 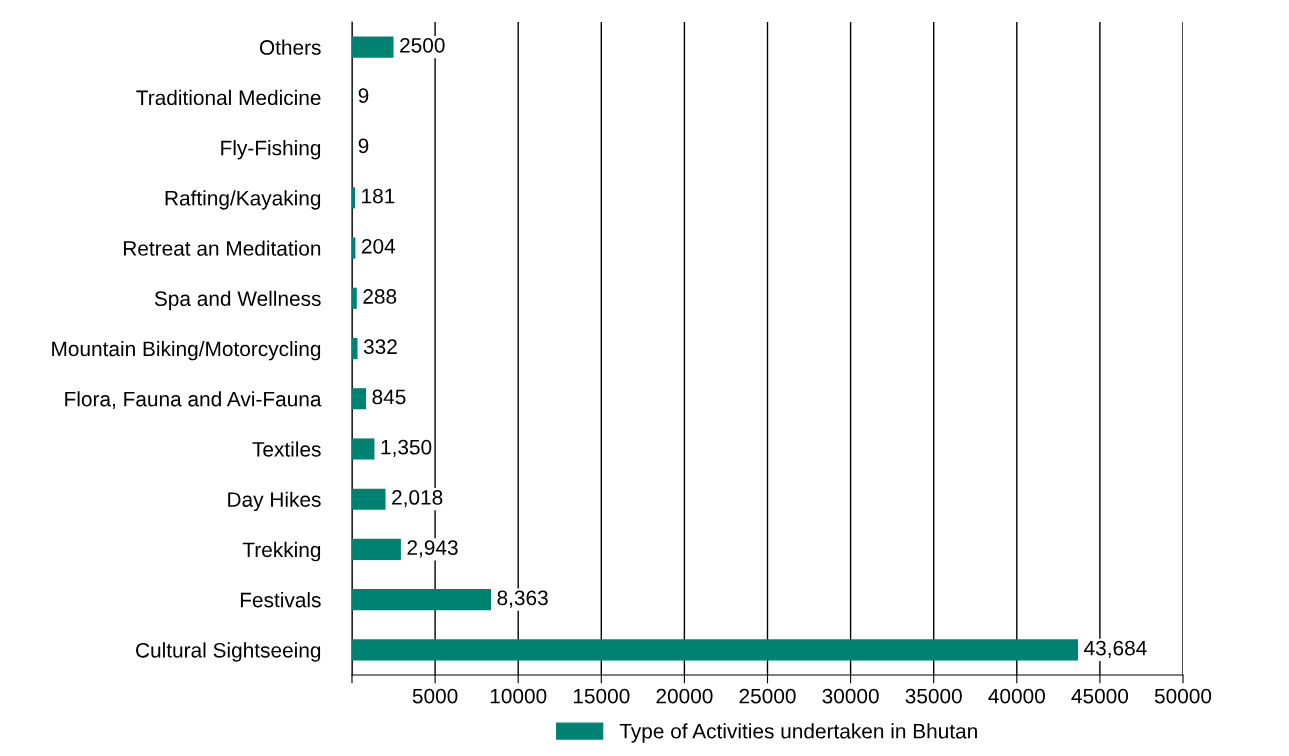 What do you see at coordinates (228, 97) in the screenshot?
I see `y-tick-label: Traditional Medicine` at bounding box center [228, 97].